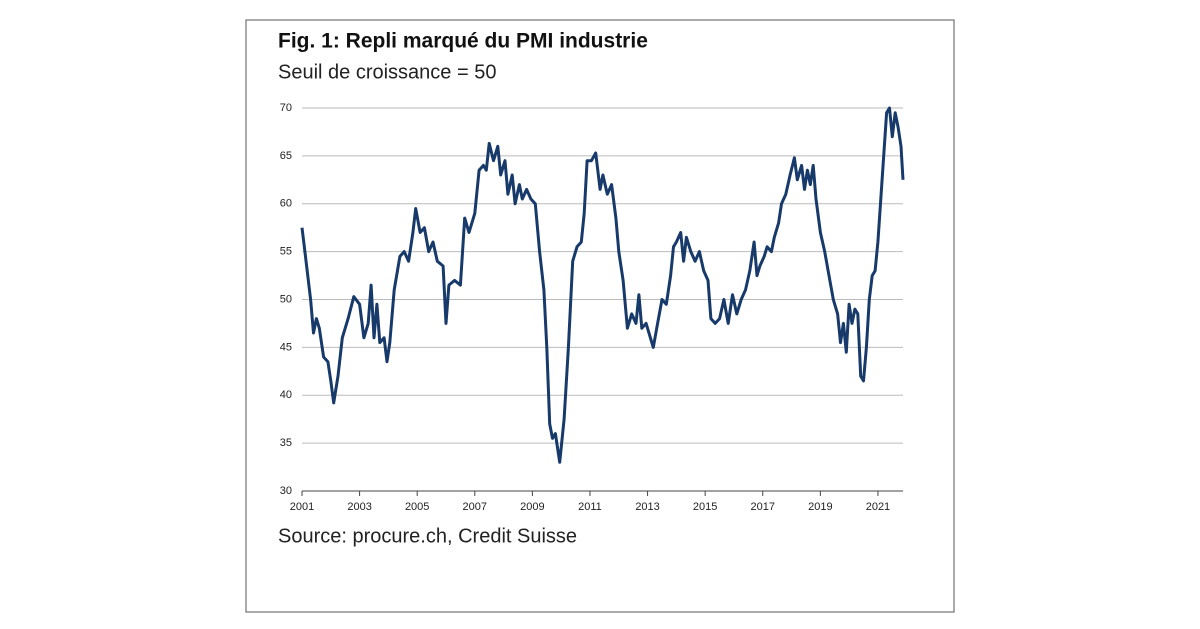 The height and width of the screenshot is (629, 1200). What do you see at coordinates (705, 507) in the screenshot?
I see `x-tick-label: 2015` at bounding box center [705, 507].